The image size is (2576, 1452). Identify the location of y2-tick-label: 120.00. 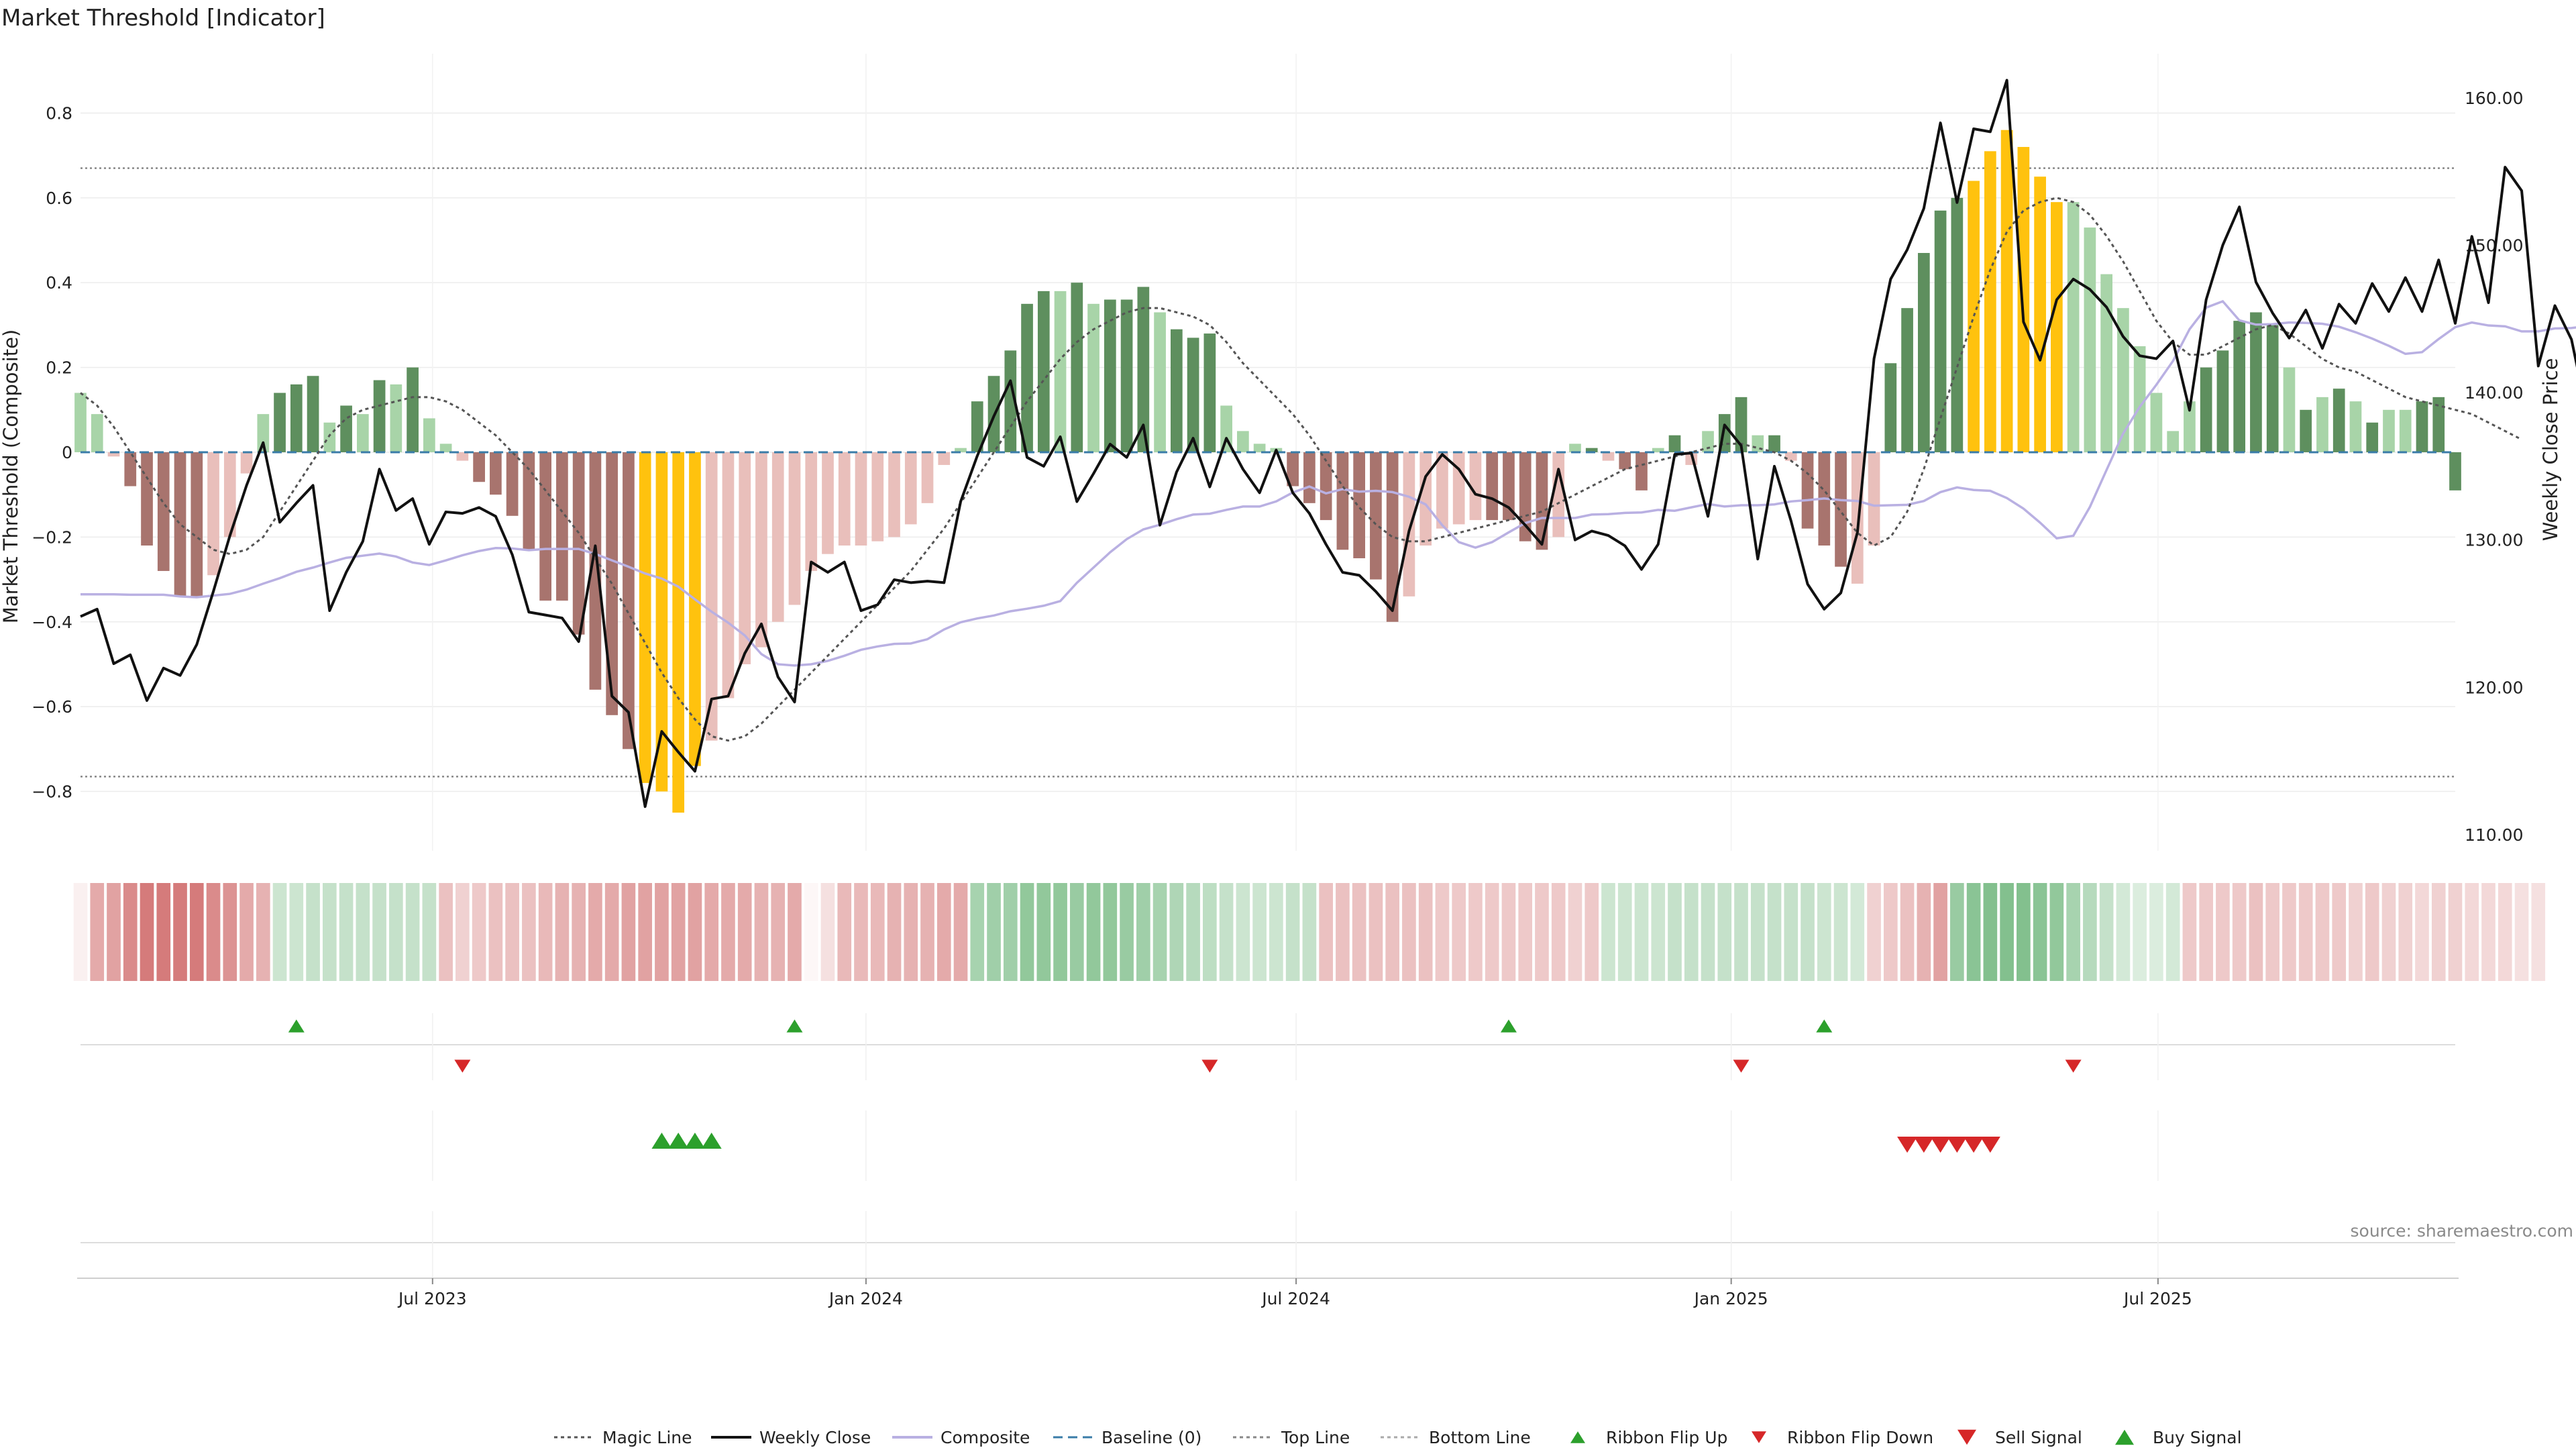
(2494, 688).